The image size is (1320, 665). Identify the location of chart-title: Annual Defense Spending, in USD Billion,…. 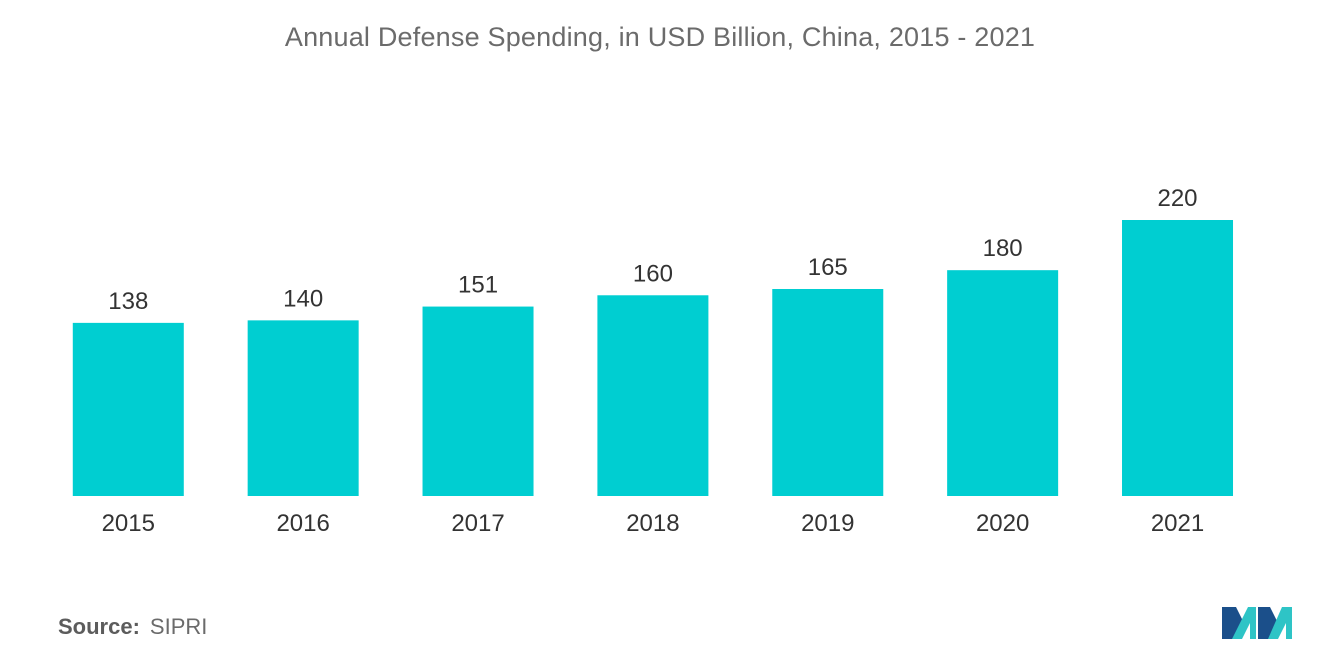
(660, 37).